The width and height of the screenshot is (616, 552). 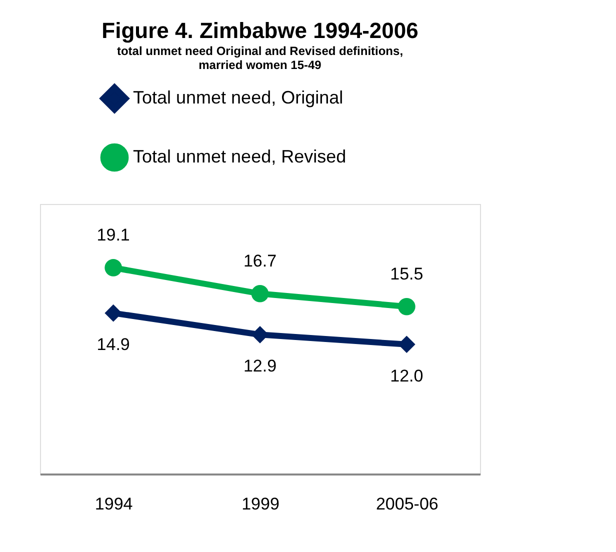 I want to click on x-tick-label: 1994, so click(x=113, y=504).